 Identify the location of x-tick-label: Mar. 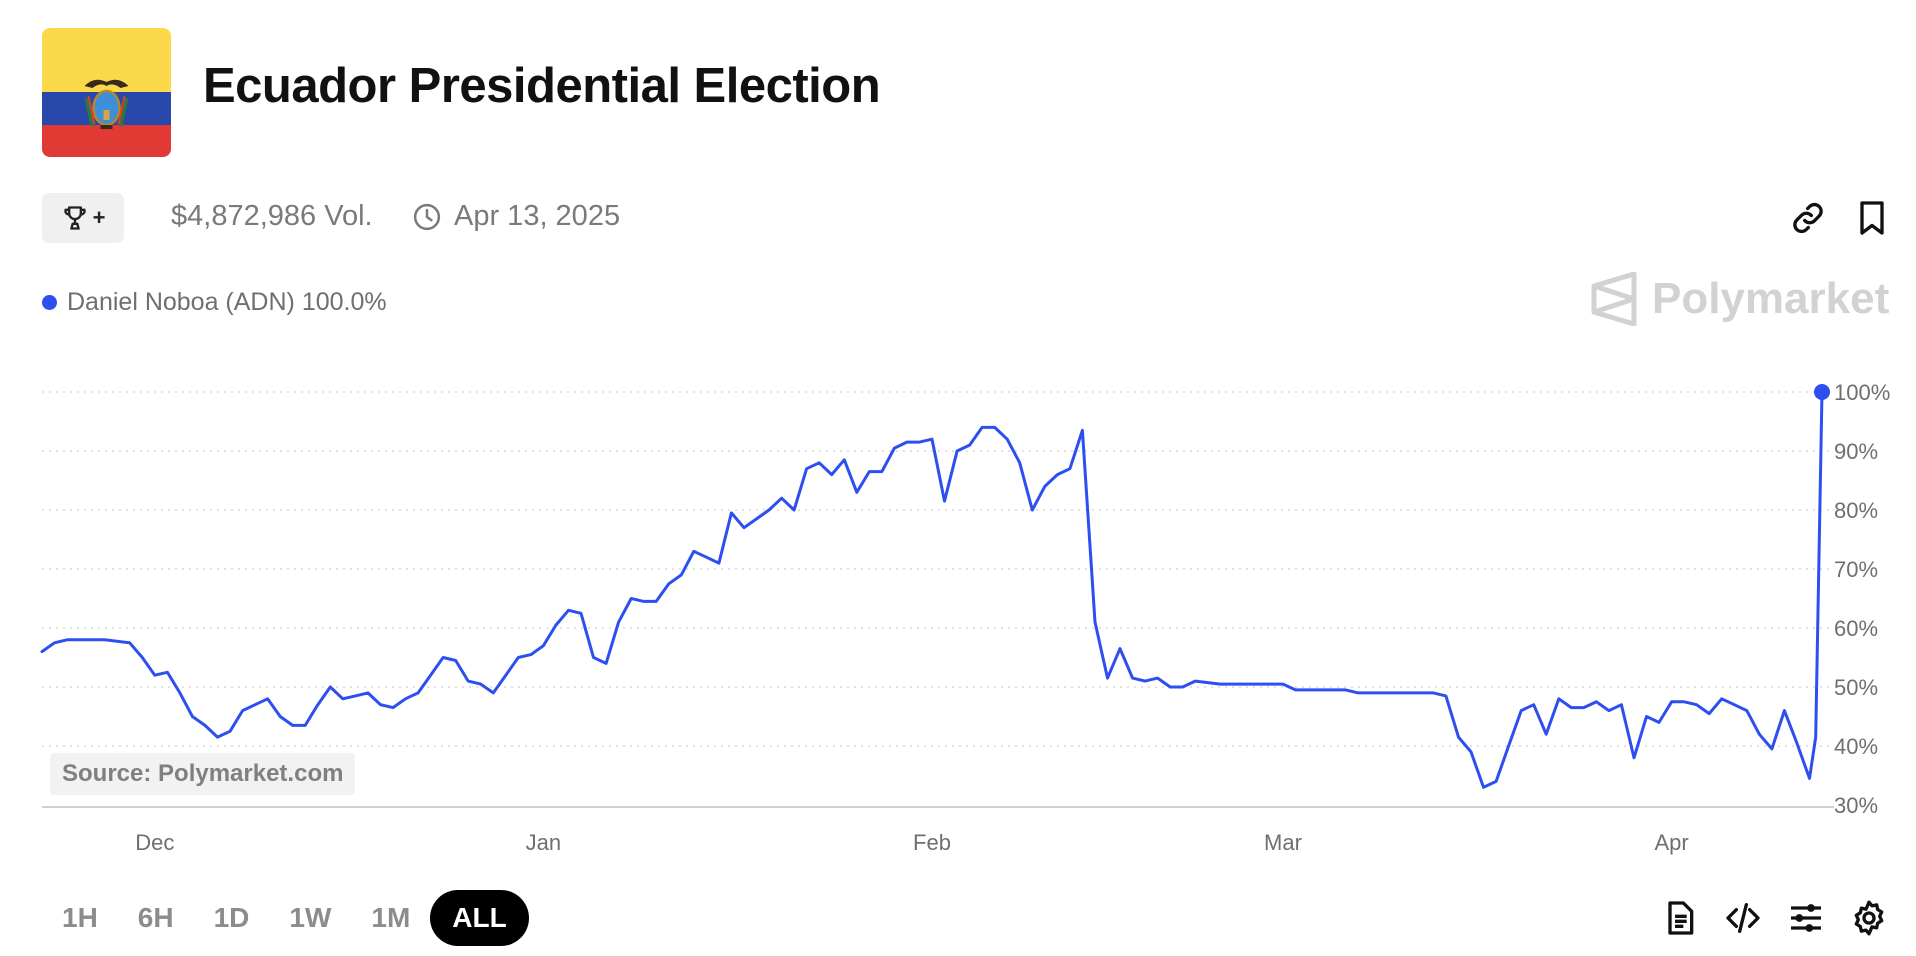
(1283, 842).